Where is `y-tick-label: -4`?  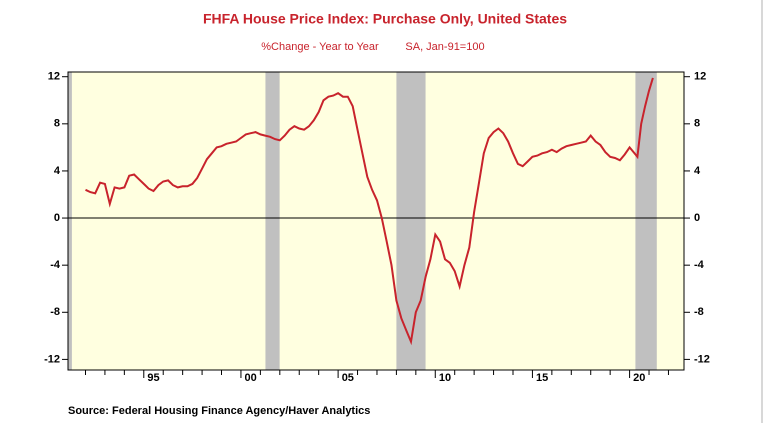
y-tick-label: -4 is located at coordinates (55, 265).